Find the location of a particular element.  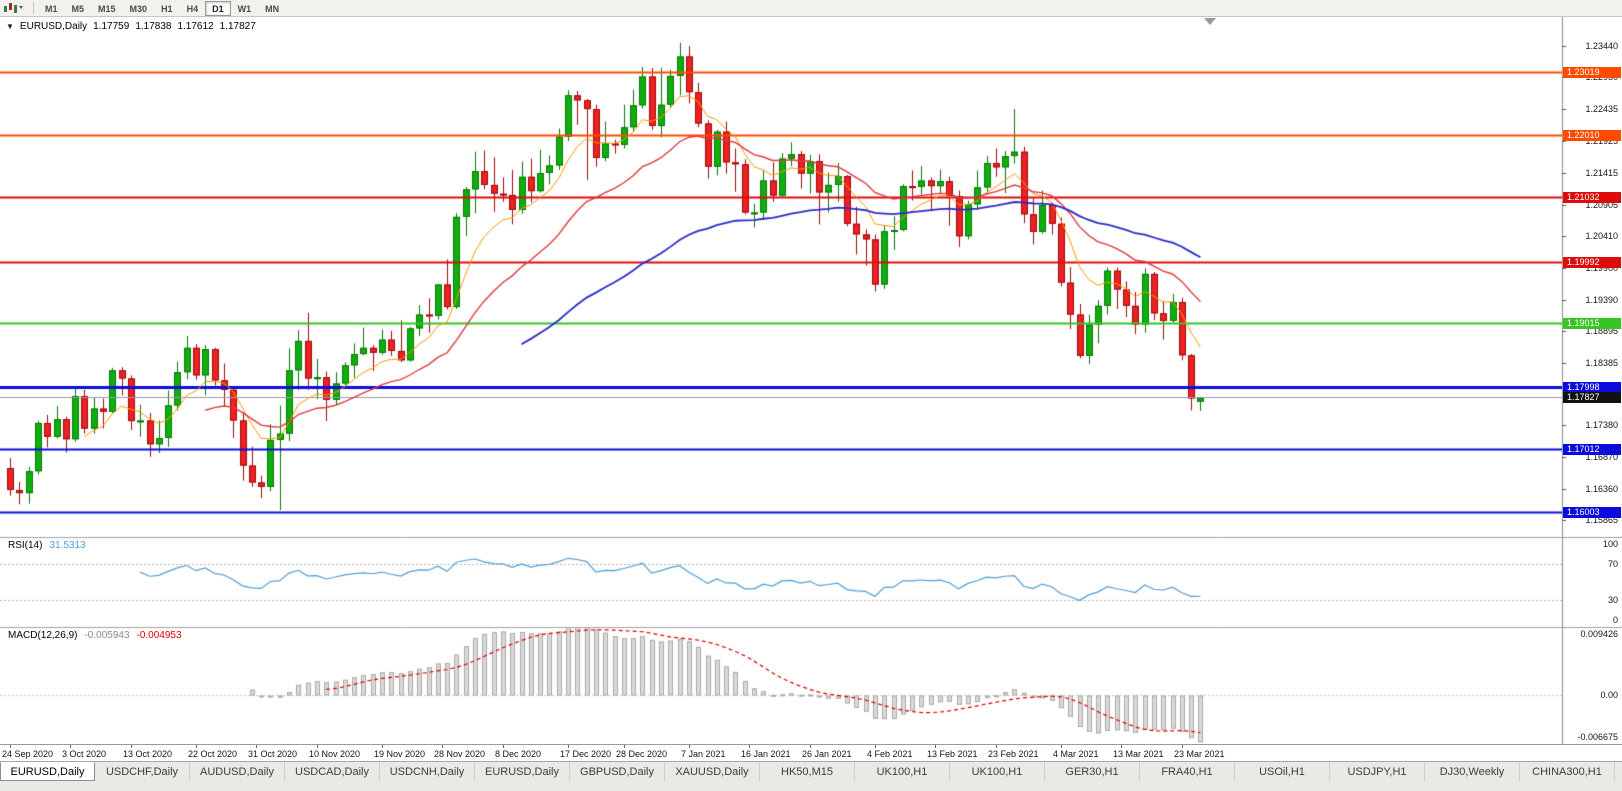

timeframe-button-m30: M30 is located at coordinates (138, 8).